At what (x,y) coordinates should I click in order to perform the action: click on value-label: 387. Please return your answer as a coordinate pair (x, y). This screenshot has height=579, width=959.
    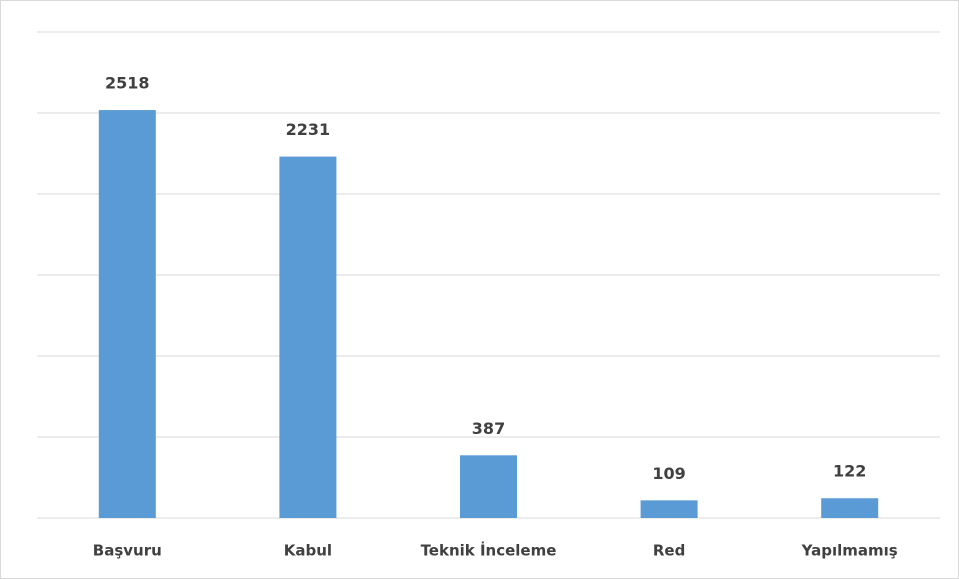
    Looking at the image, I should click on (488, 428).